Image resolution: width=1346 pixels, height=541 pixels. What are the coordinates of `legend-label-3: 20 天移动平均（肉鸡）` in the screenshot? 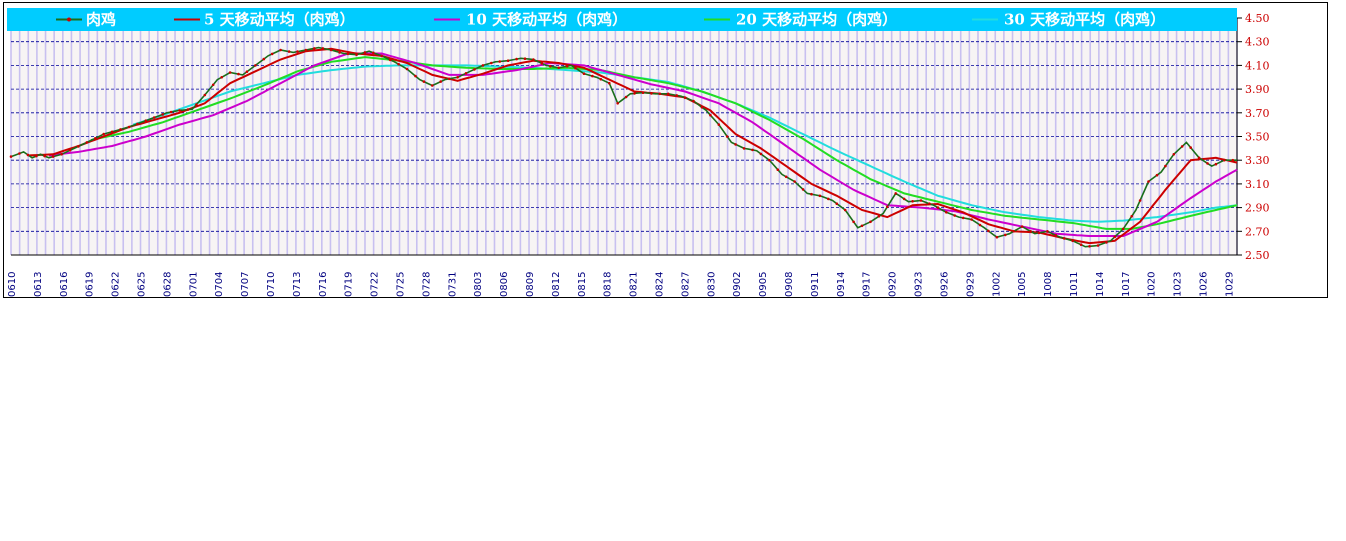 It's located at (816, 20).